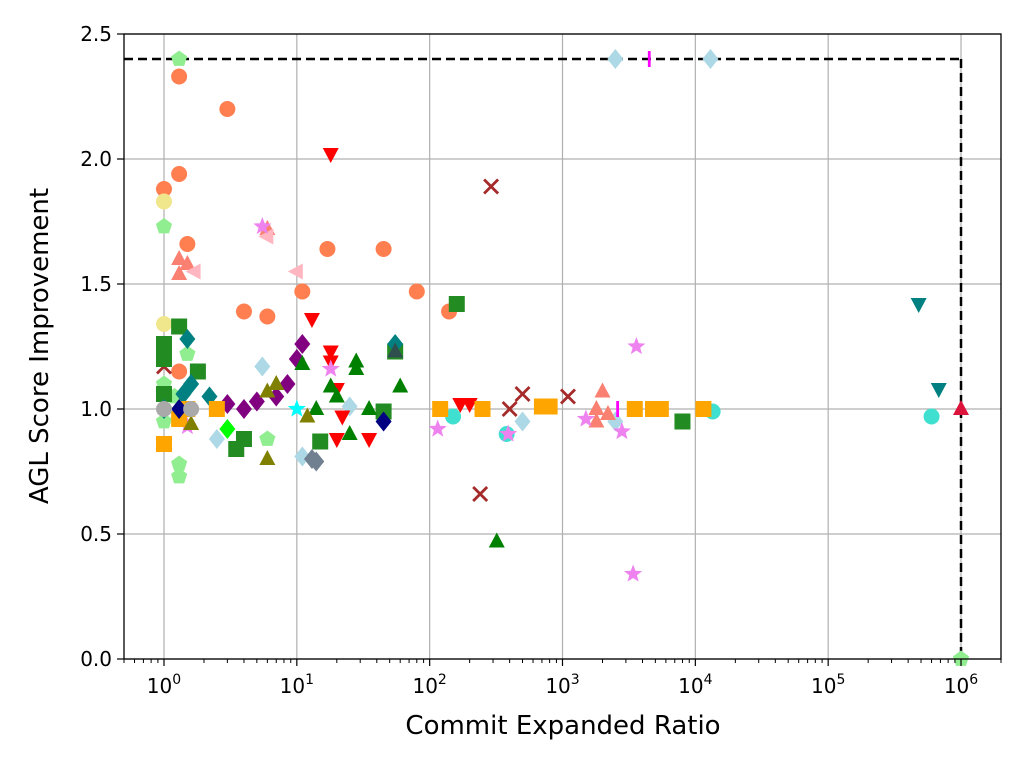  What do you see at coordinates (296, 408) in the screenshot?
I see `cyan-stars-point` at bounding box center [296, 408].